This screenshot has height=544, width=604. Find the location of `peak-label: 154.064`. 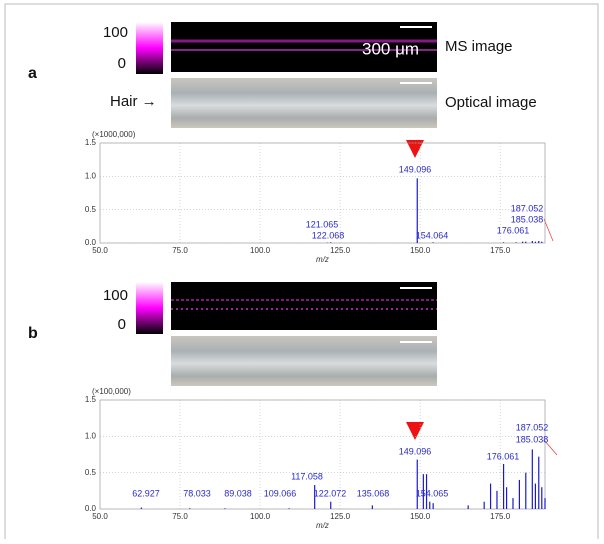

peak-label: 154.064 is located at coordinates (432, 235).